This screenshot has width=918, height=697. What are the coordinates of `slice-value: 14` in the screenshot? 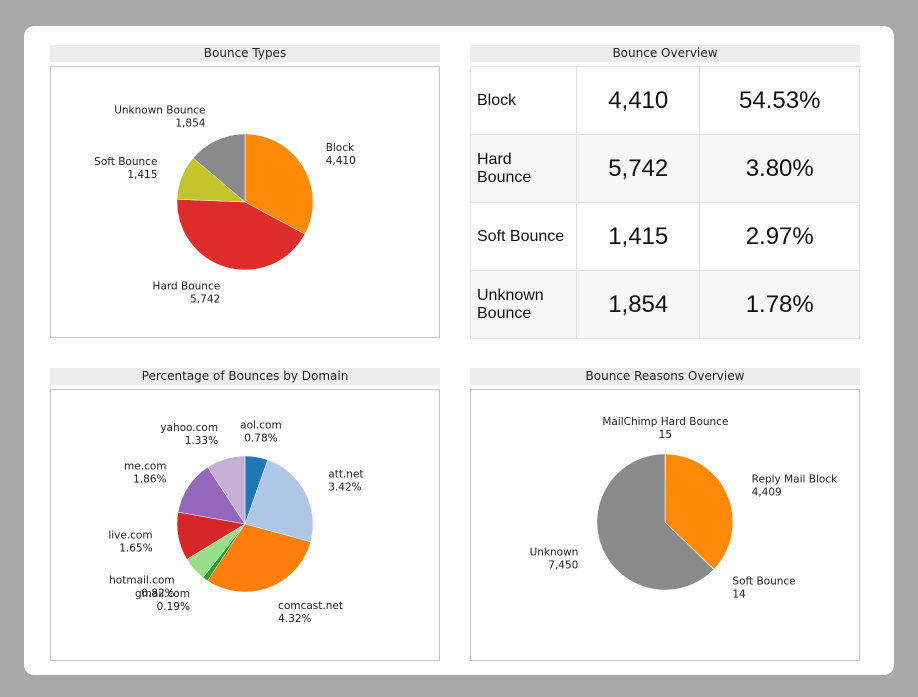 It's located at (739, 595).